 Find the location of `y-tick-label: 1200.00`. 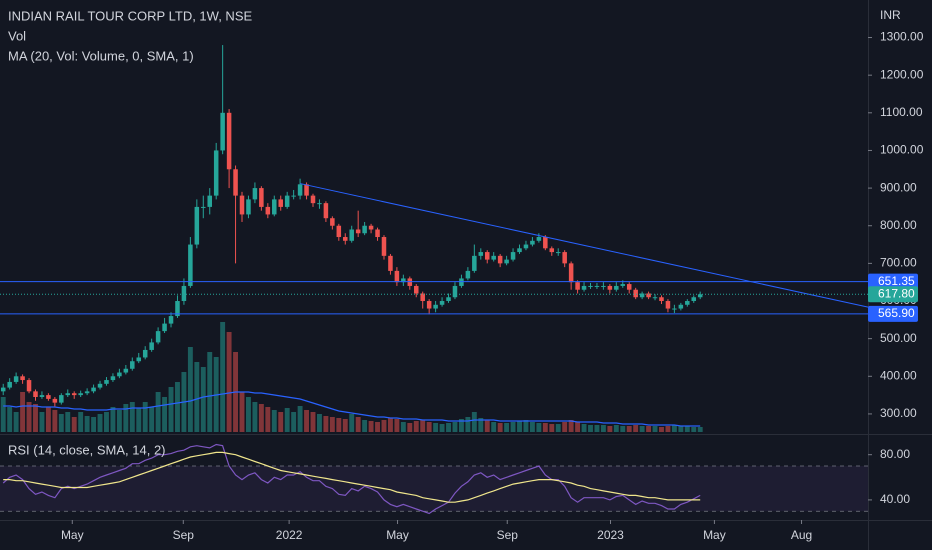

y-tick-label: 1200.00 is located at coordinates (902, 74).